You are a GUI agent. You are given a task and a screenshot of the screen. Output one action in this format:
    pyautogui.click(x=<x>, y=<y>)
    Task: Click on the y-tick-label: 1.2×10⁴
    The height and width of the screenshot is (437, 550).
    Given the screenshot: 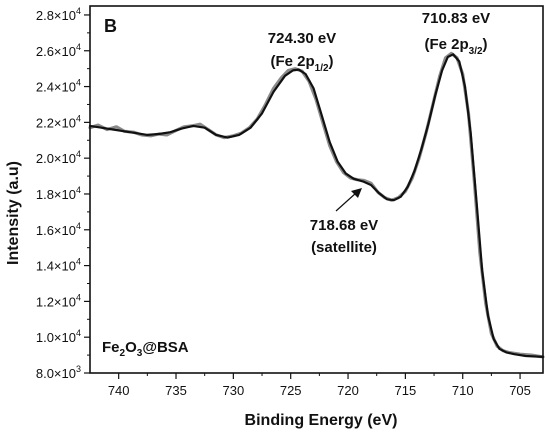 What is the action you would take?
    pyautogui.click(x=58, y=300)
    